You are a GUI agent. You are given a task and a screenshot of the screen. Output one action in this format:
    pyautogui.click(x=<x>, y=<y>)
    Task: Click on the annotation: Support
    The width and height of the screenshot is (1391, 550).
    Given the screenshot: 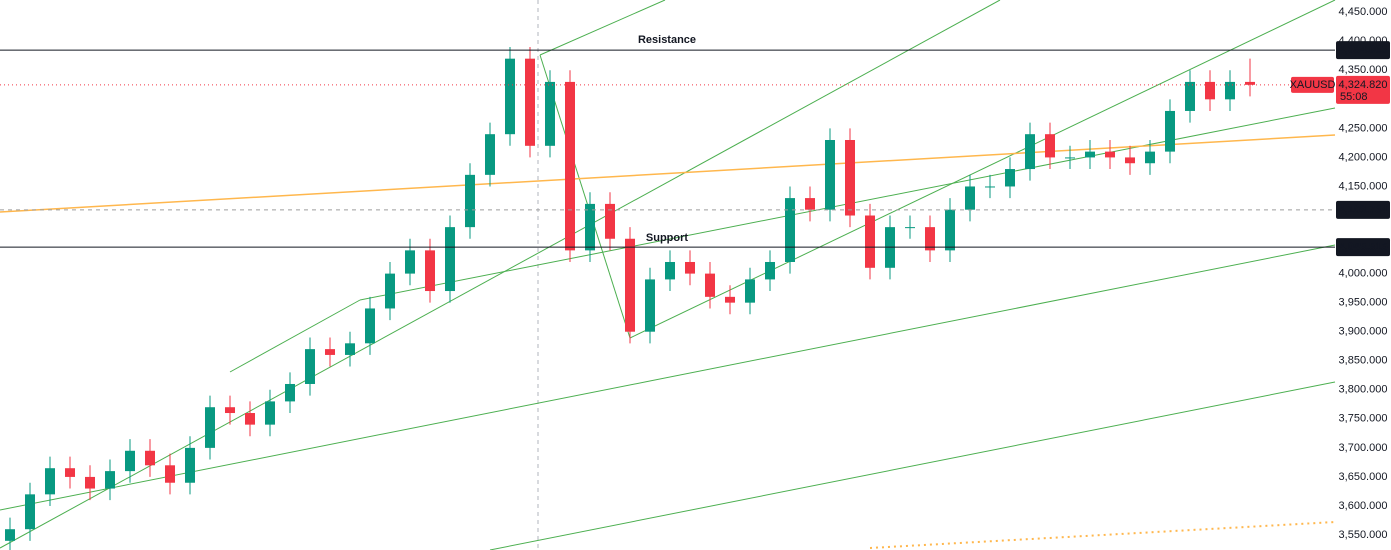 What is the action you would take?
    pyautogui.click(x=667, y=238)
    